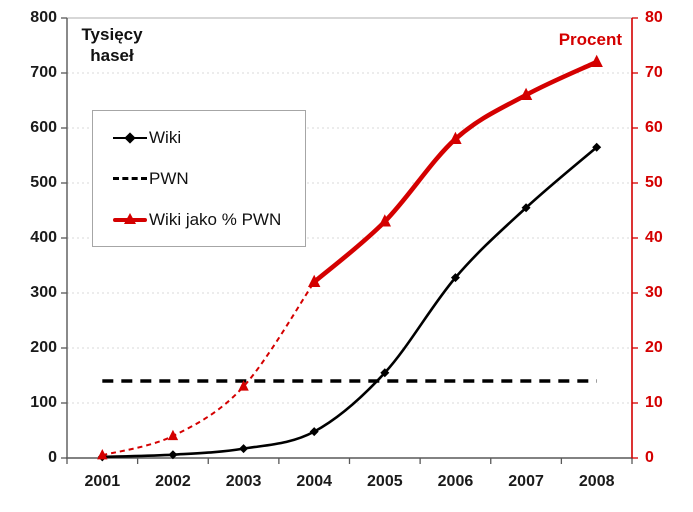 This screenshot has width=693, height=512. What do you see at coordinates (654, 292) in the screenshot?
I see `y-right-tick-label: 30` at bounding box center [654, 292].